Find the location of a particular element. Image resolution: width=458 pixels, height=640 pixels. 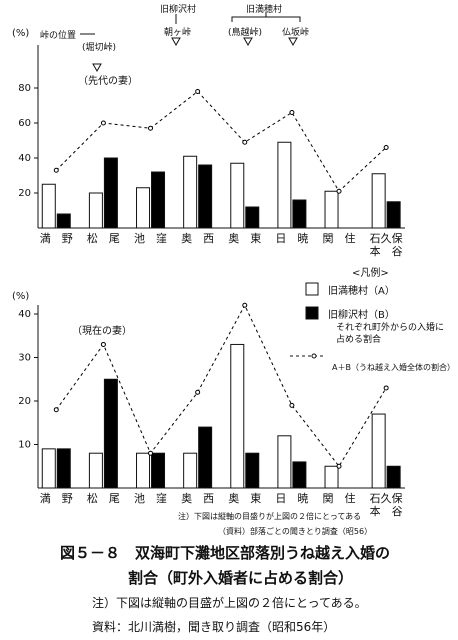

subtitle: （先代の妻） is located at coordinates (108, 81).